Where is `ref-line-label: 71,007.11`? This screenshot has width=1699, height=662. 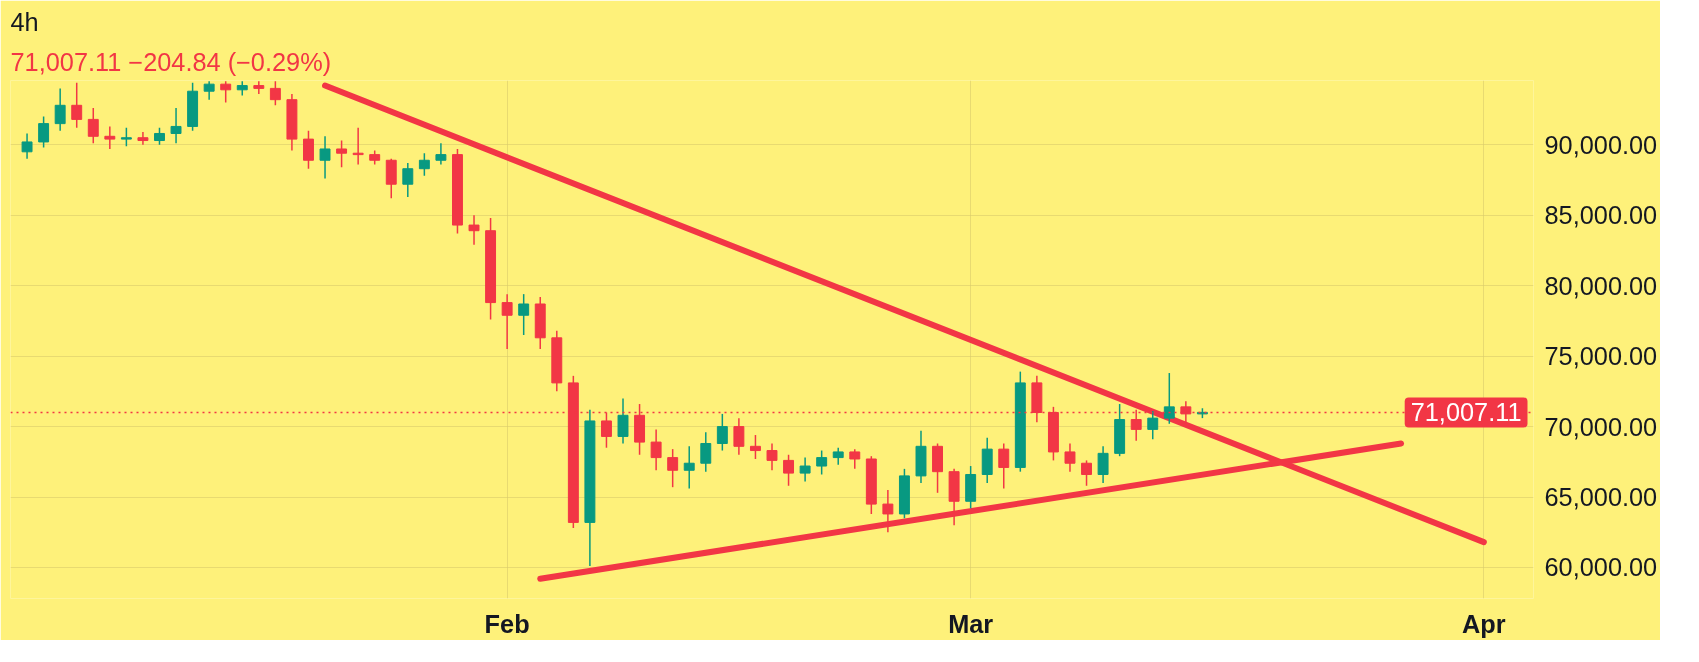 ref-line-label: 71,007.11 is located at coordinates (1466, 412).